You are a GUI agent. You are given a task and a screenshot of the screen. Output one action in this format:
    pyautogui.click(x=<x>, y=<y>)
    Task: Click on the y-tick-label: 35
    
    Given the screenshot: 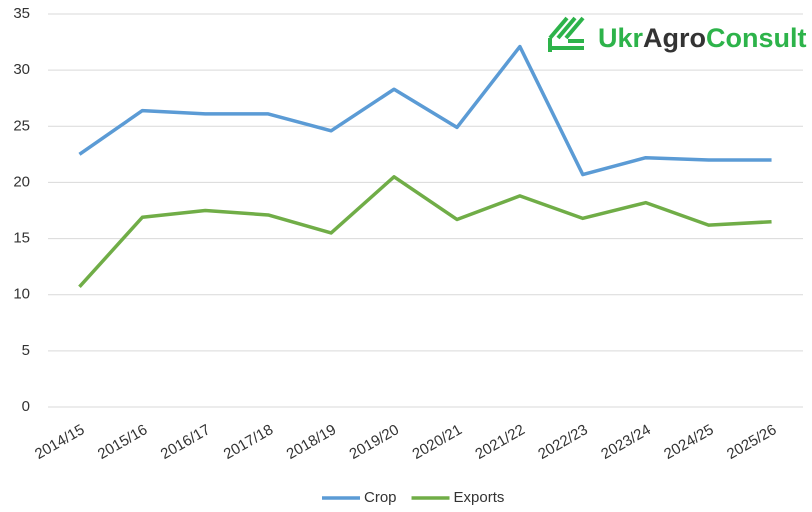 What is the action you would take?
    pyautogui.click(x=21, y=13)
    